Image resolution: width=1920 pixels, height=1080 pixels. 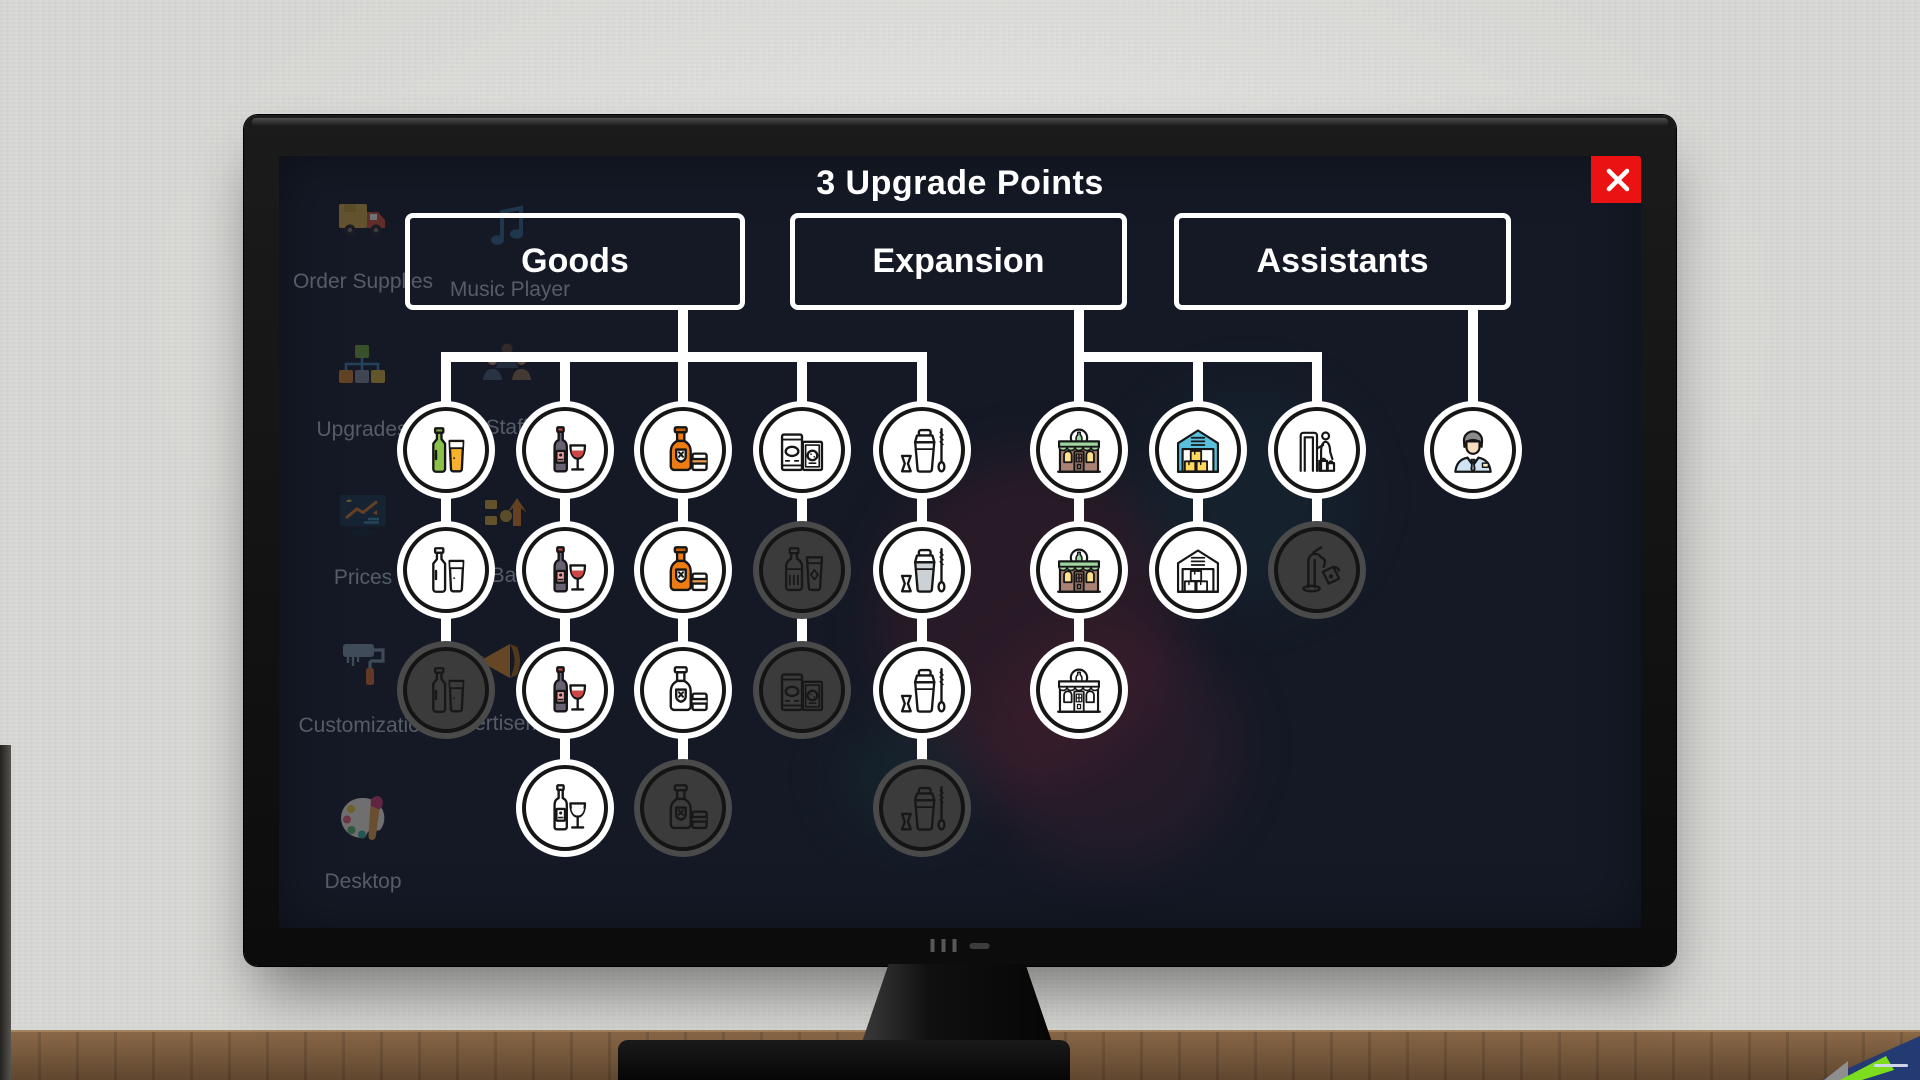 I want to click on soda-icon, so click(x=802, y=570).